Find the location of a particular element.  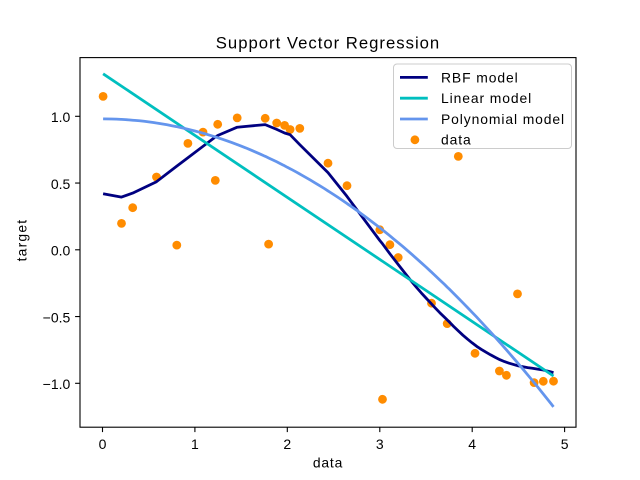

svg-text: RBF model is located at coordinates (480, 77).